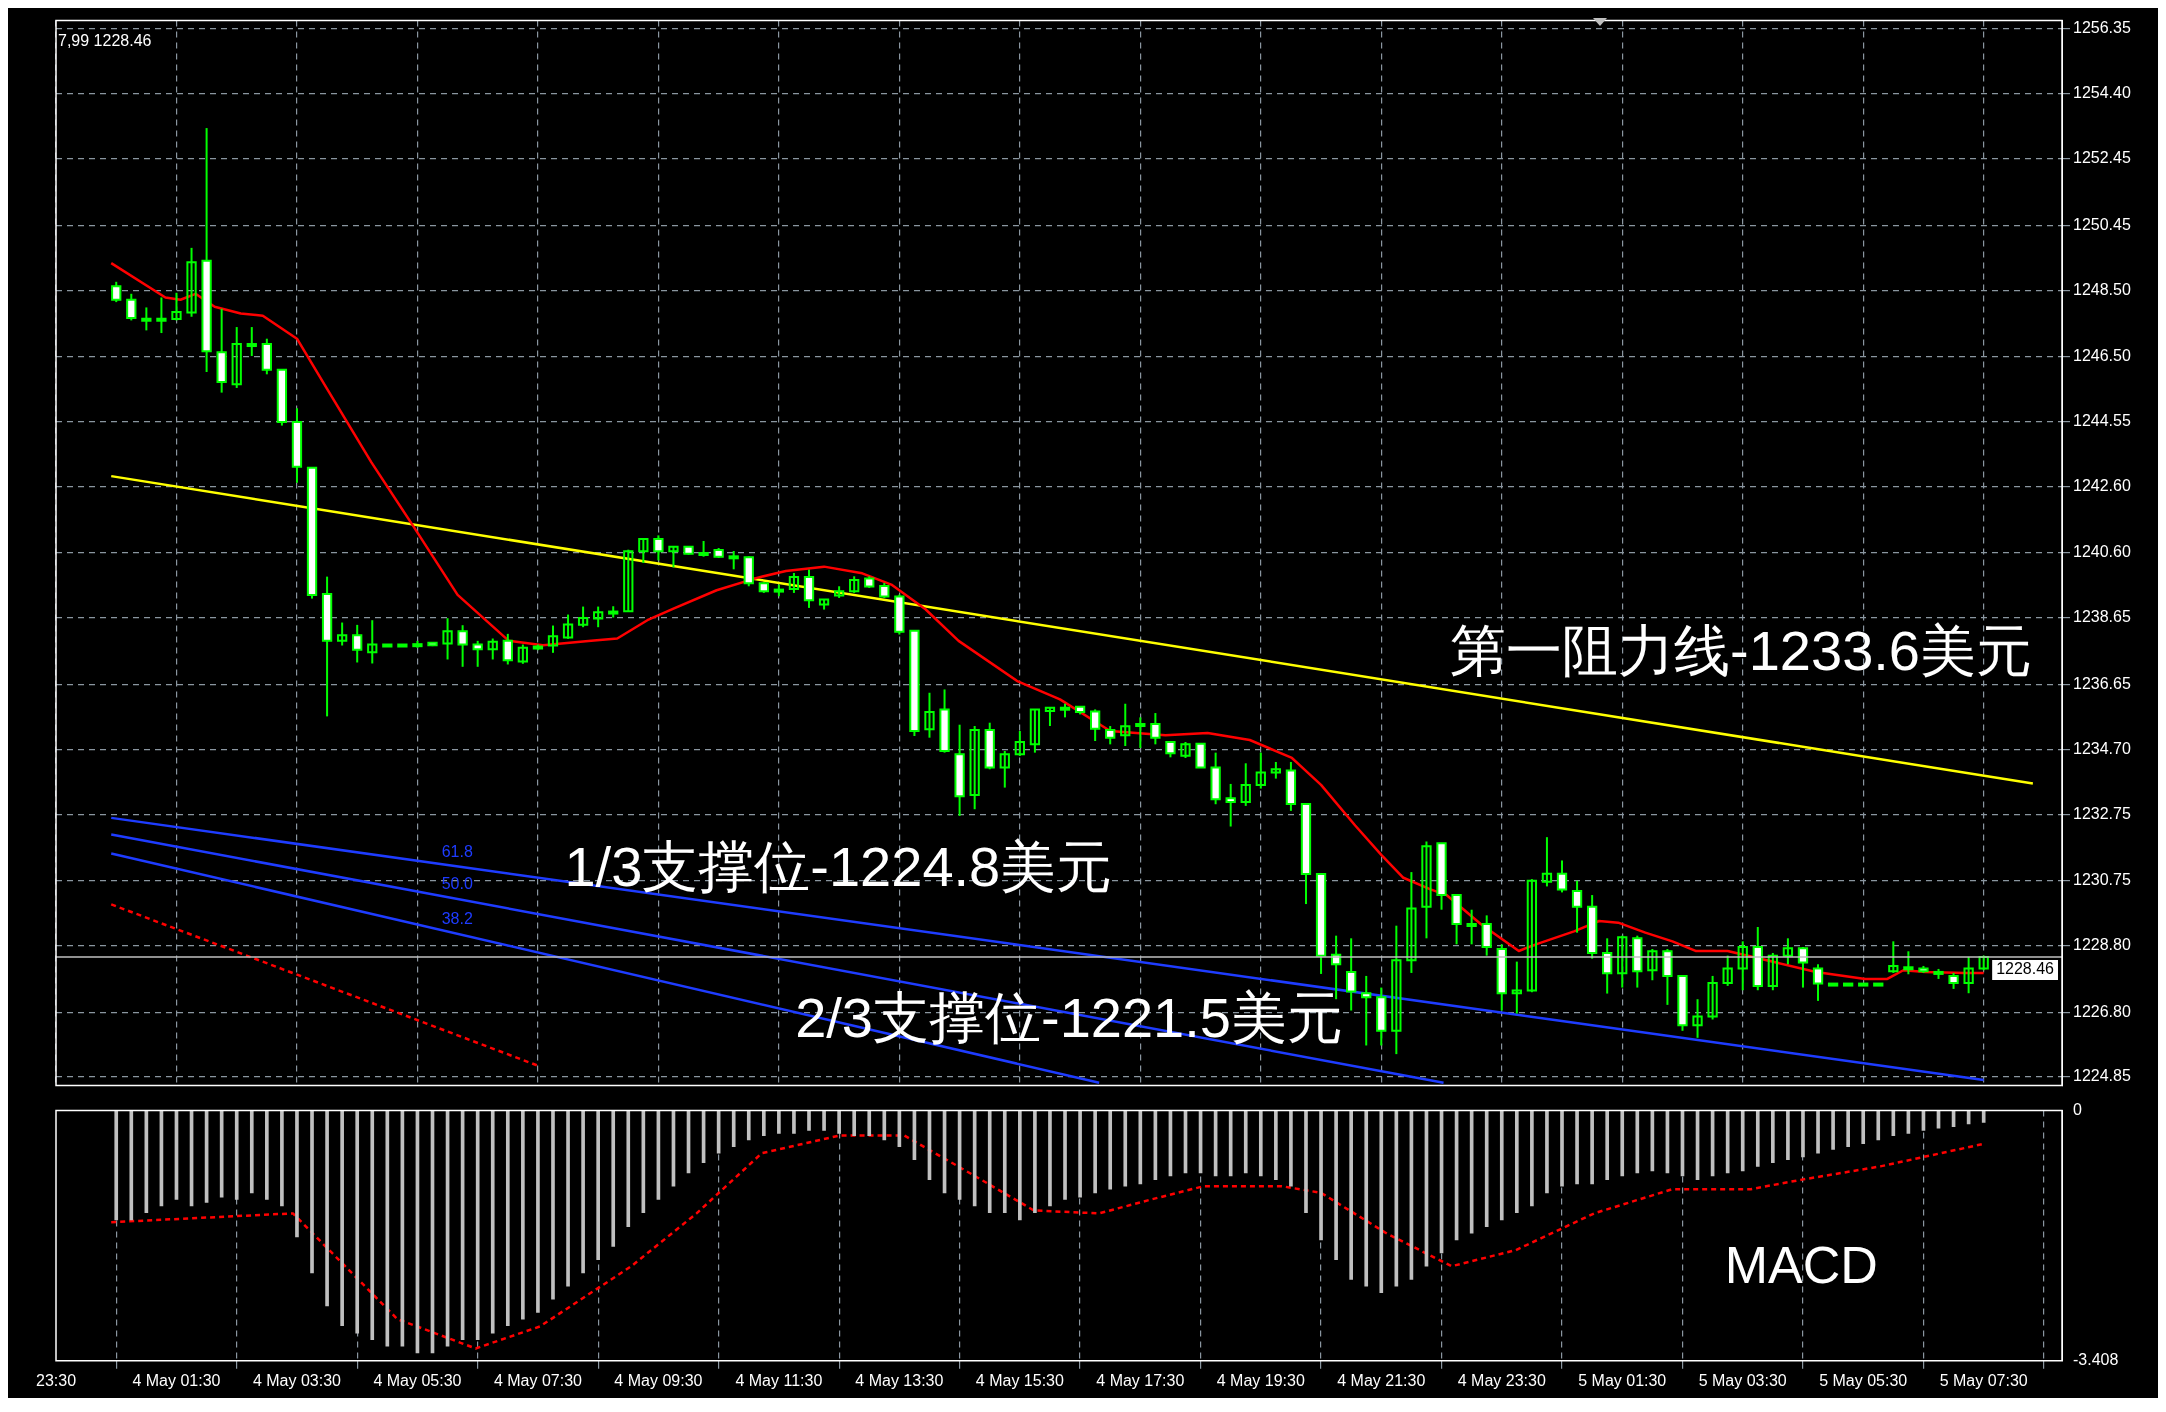 Image resolution: width=2166 pixels, height=1412 pixels. What do you see at coordinates (2102, 552) in the screenshot?
I see `y-tick-label: 1240.60` at bounding box center [2102, 552].